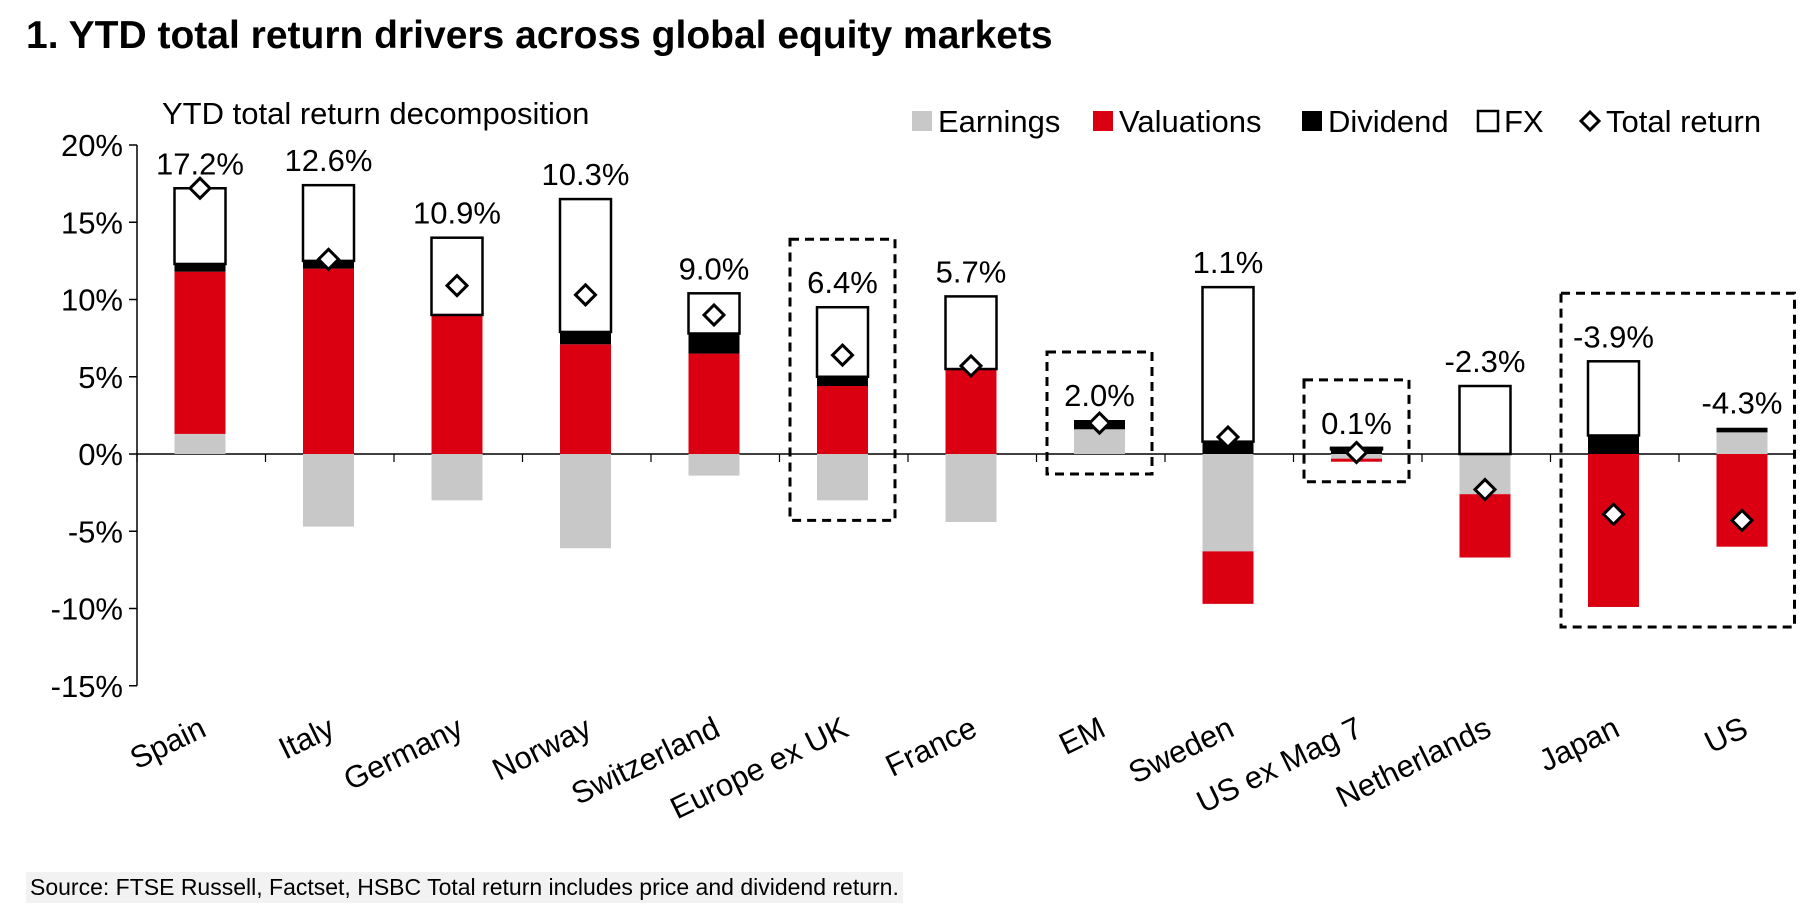 Image resolution: width=1811 pixels, height=921 pixels. What do you see at coordinates (1485, 361) in the screenshot?
I see `total-return-label-netherlands: -2.3%` at bounding box center [1485, 361].